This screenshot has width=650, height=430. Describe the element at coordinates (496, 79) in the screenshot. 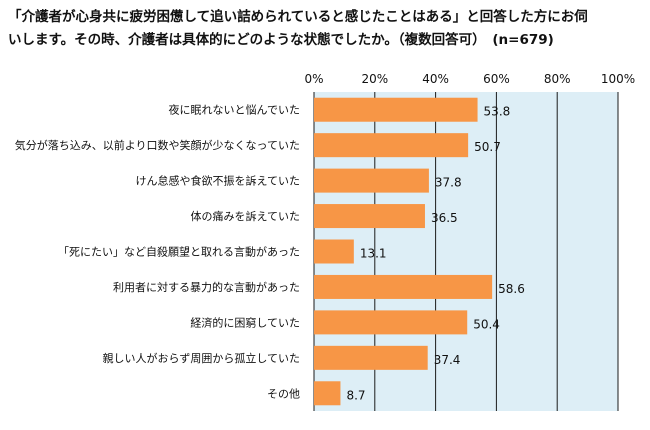

I see `x-tick-label: 60%` at that location.